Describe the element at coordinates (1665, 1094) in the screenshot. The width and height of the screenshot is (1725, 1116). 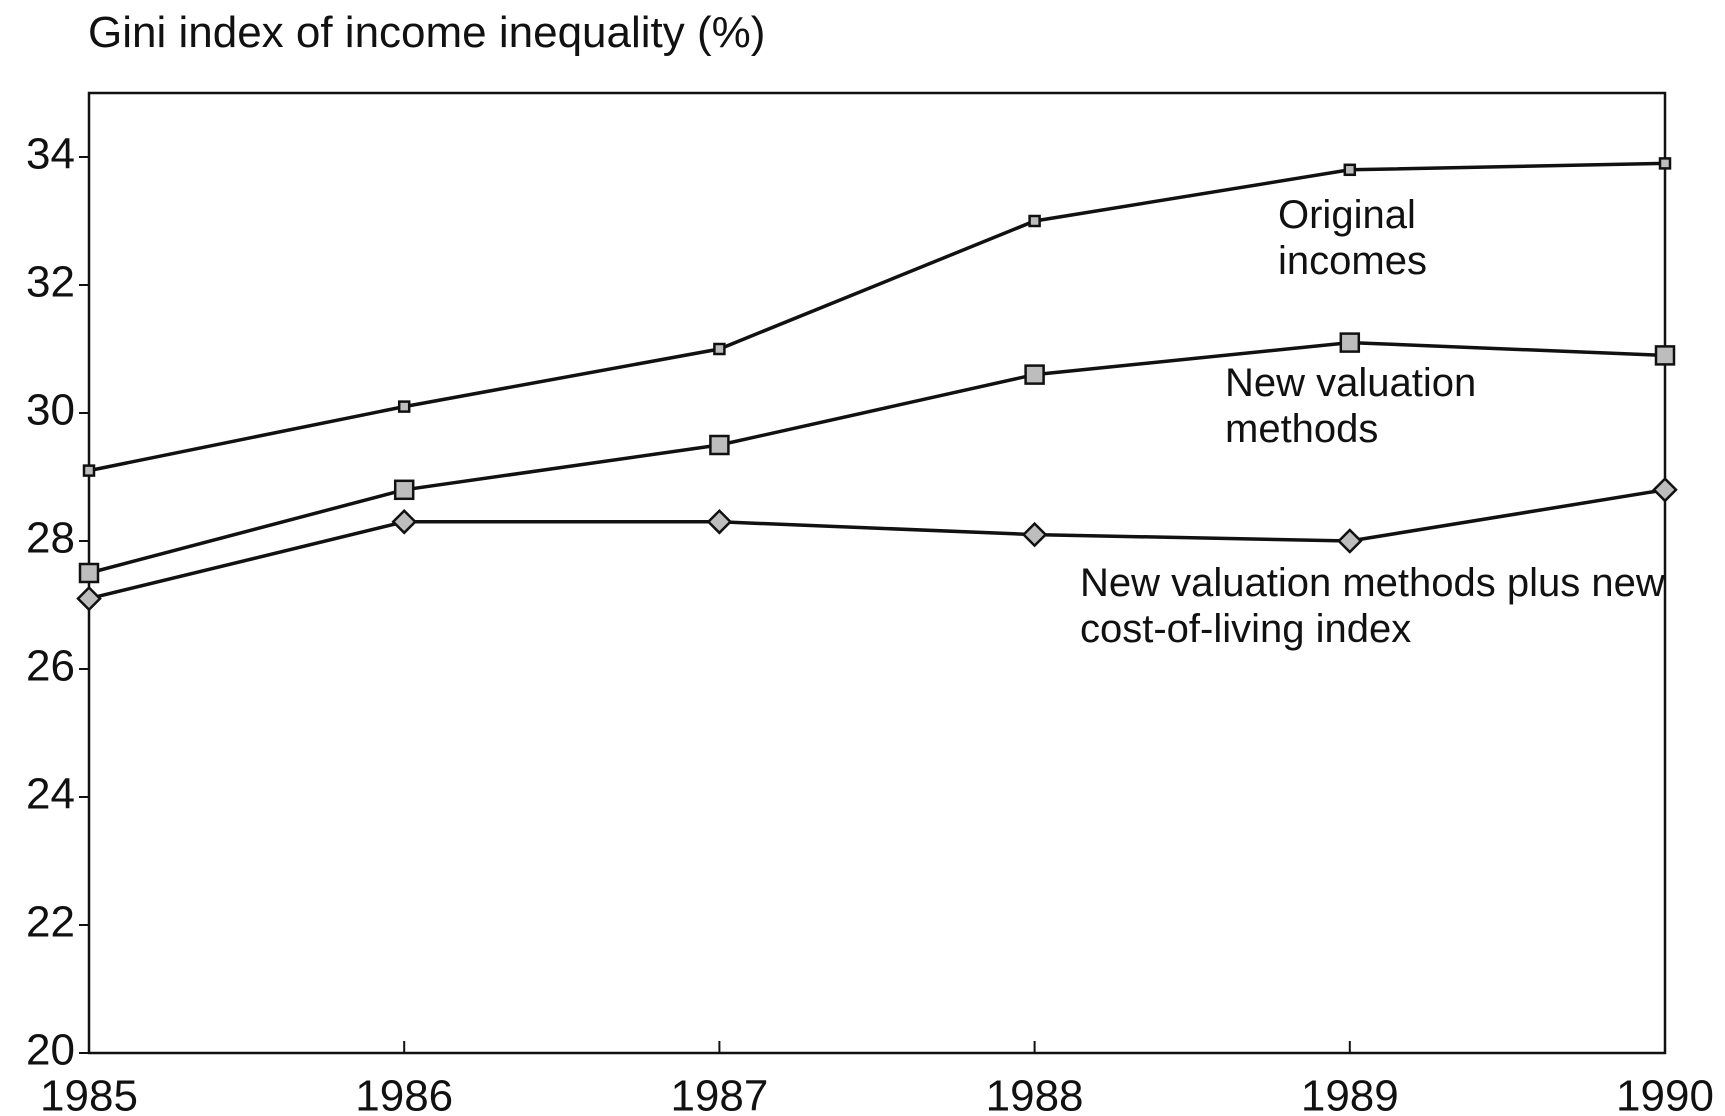
I see `x-tick-label: 1990` at that location.